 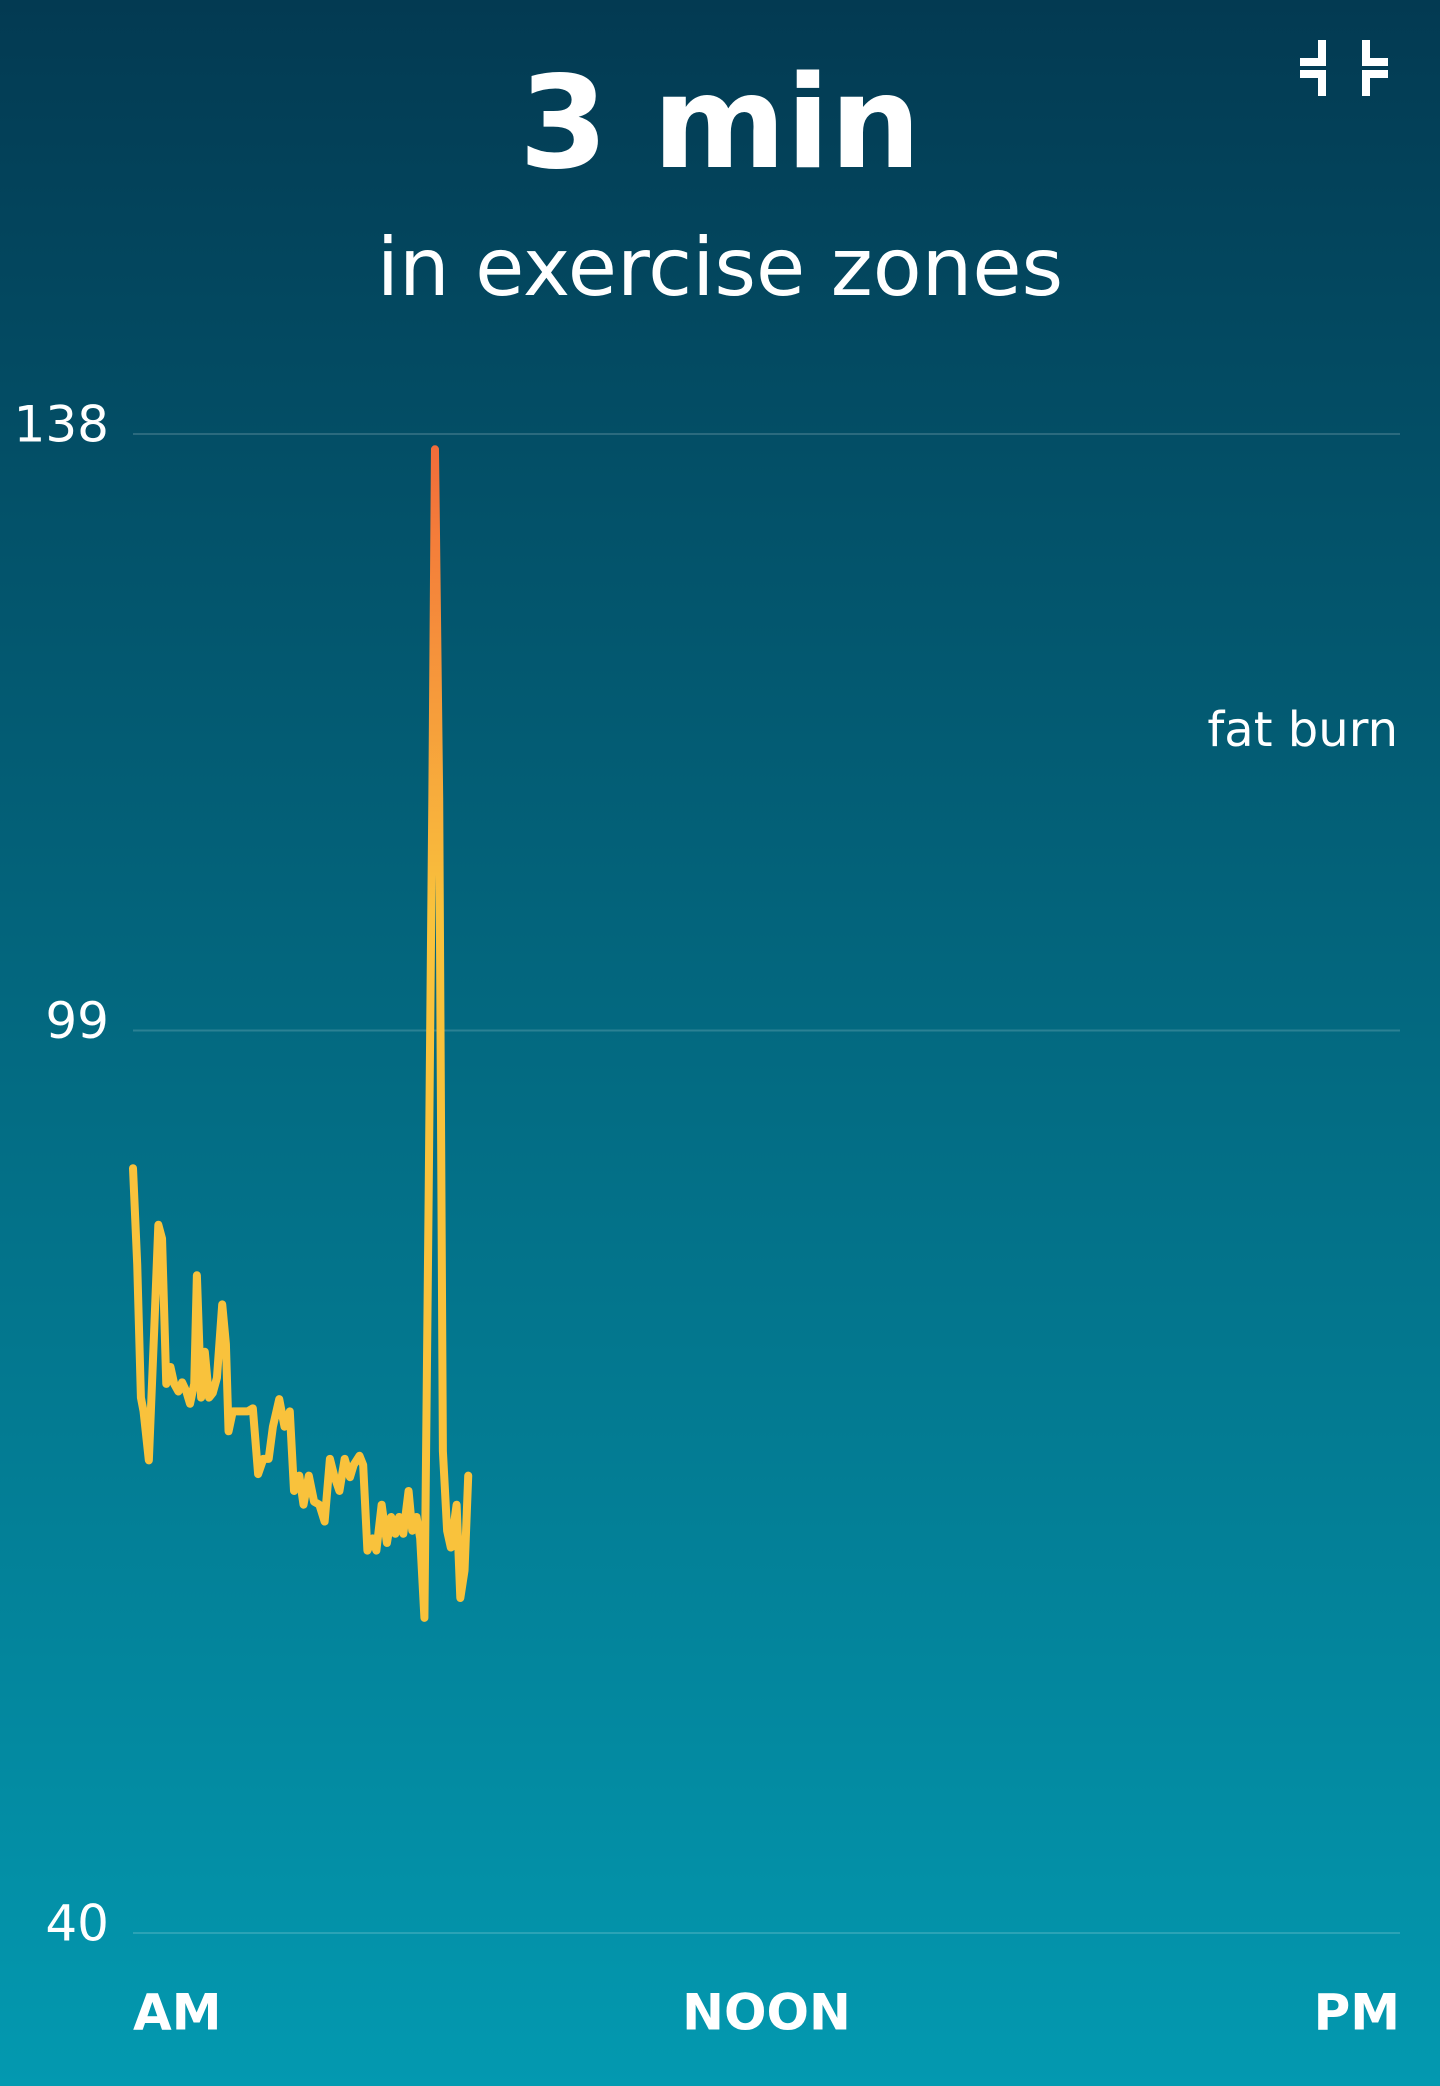 I want to click on zone-annotation: fat burn, so click(x=1302, y=730).